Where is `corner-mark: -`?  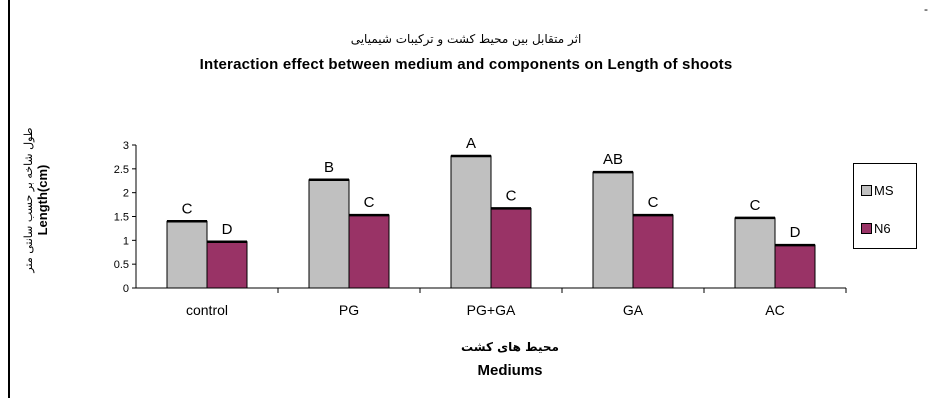 corner-mark: - is located at coordinates (926, 9).